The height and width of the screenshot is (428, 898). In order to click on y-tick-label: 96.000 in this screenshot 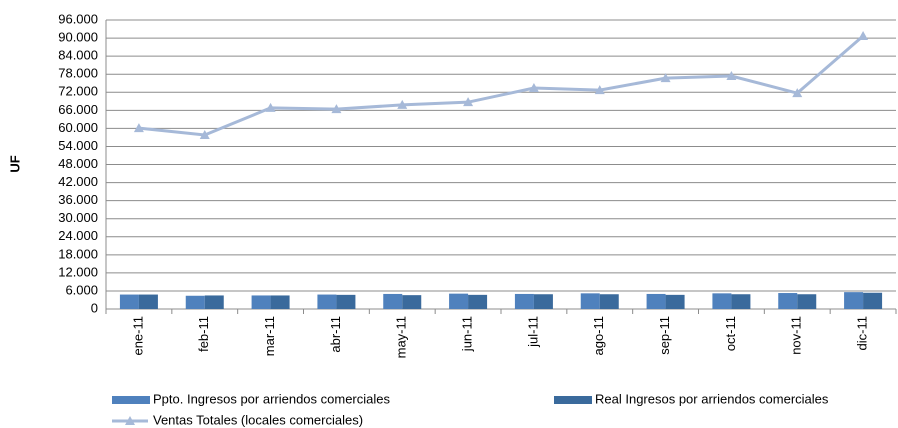, I will do `click(78, 18)`.